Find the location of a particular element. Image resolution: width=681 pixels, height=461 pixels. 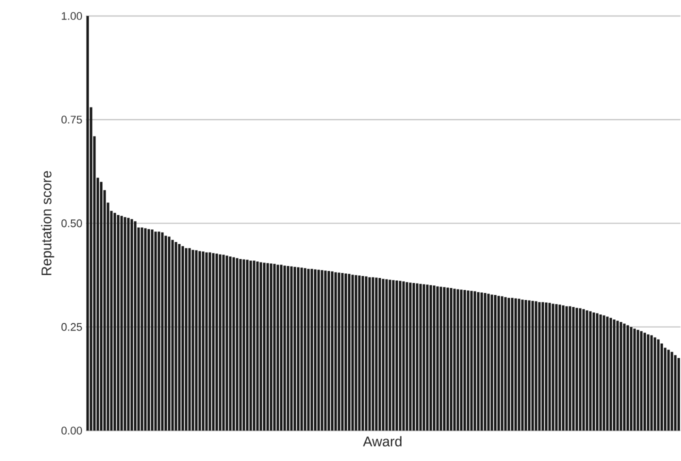

y-tick-label: 1.00 is located at coordinates (72, 16).